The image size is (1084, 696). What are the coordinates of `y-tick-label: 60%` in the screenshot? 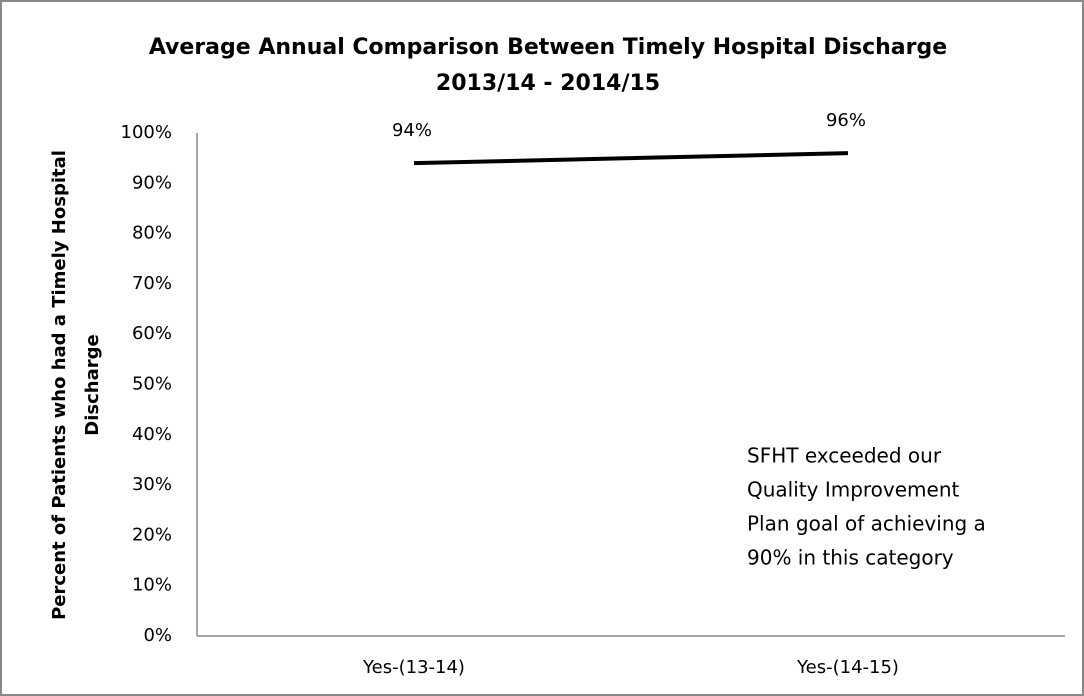 It's located at (152, 333).